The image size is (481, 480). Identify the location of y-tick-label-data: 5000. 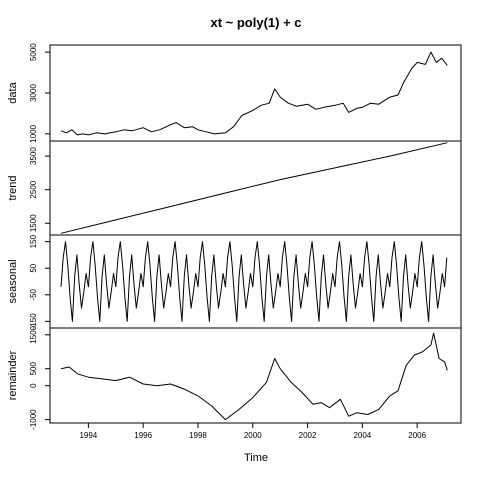
(33, 52).